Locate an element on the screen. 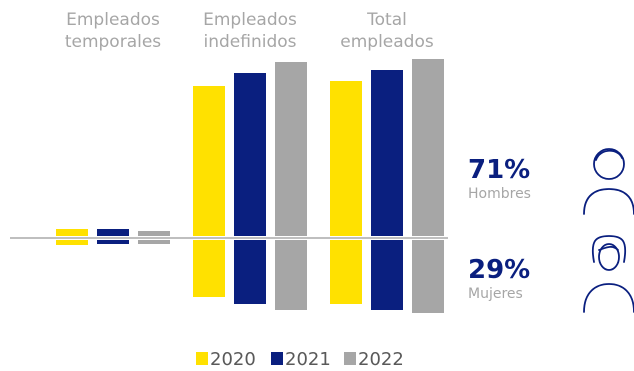  legend-label-2021: 2021 is located at coordinates (308, 359).